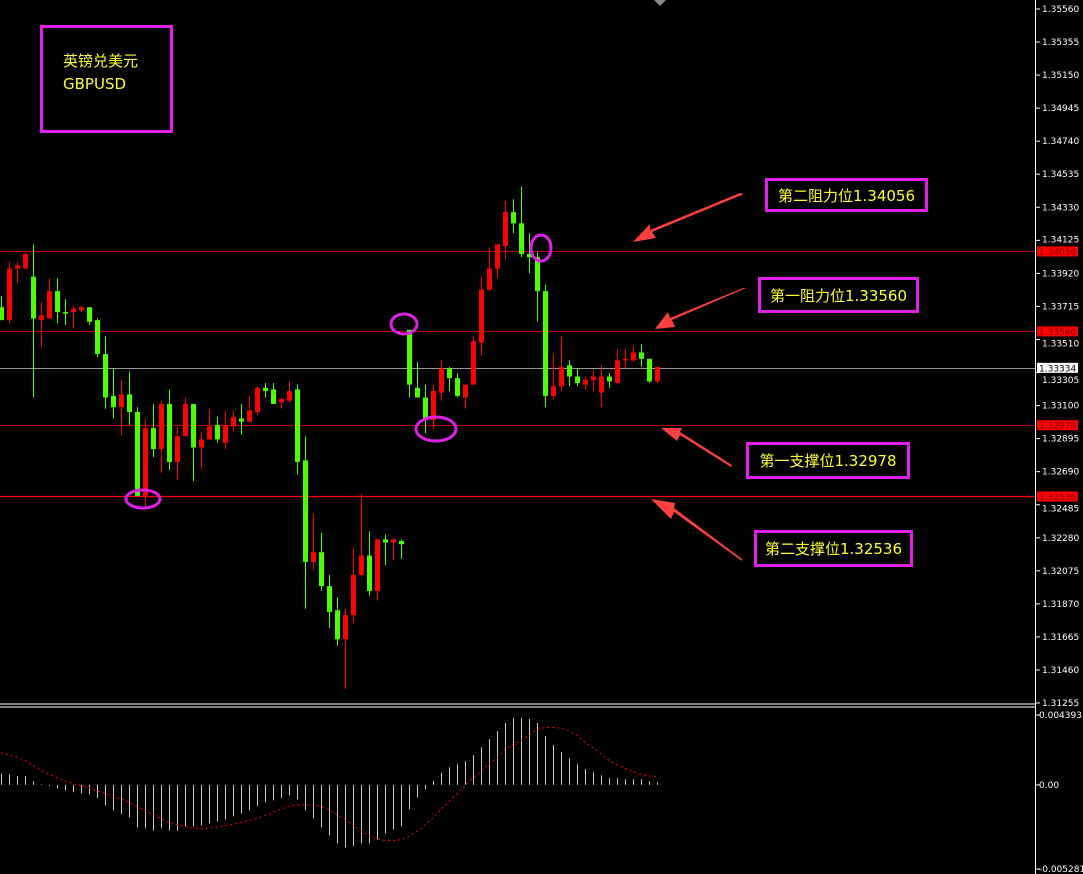  I want to click on chart-shift-marker-icon, so click(660, 3).